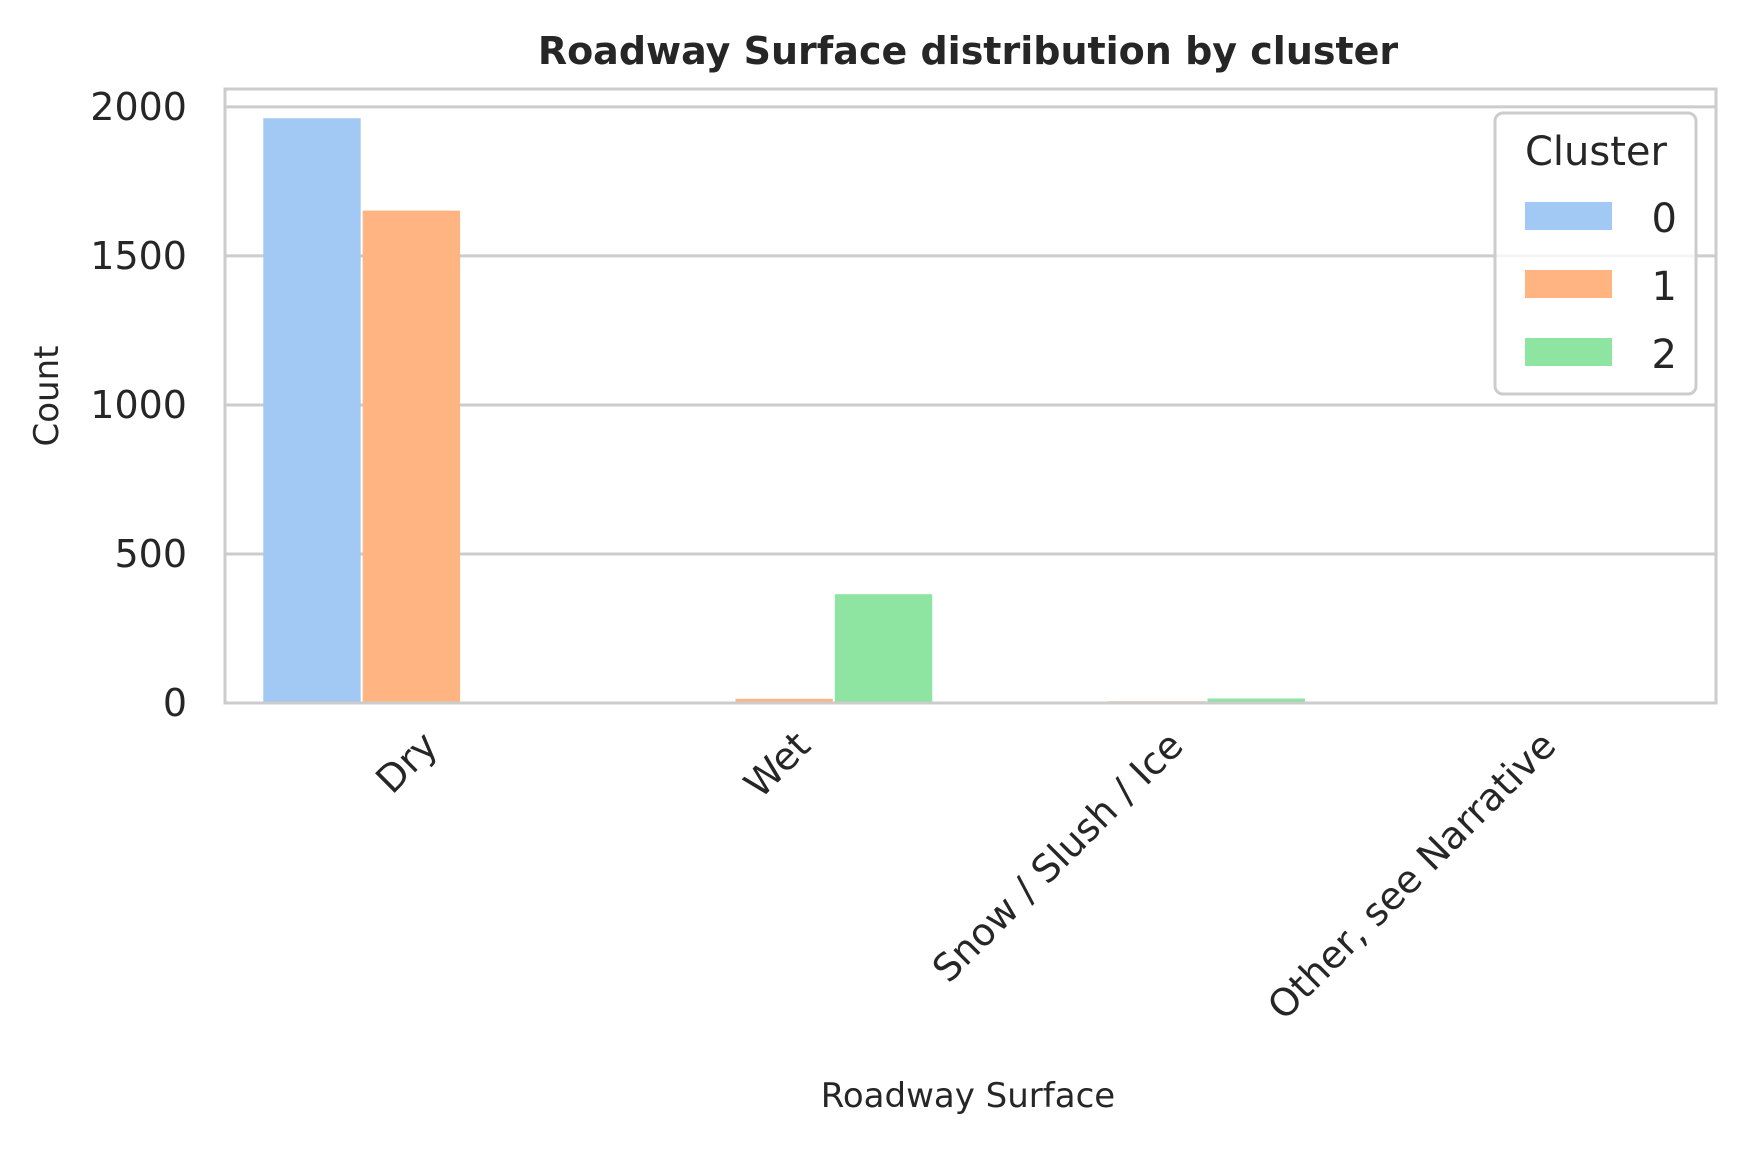 This screenshot has width=1747, height=1149. What do you see at coordinates (406, 762) in the screenshot?
I see `x-tick-label-0: Dry` at bounding box center [406, 762].